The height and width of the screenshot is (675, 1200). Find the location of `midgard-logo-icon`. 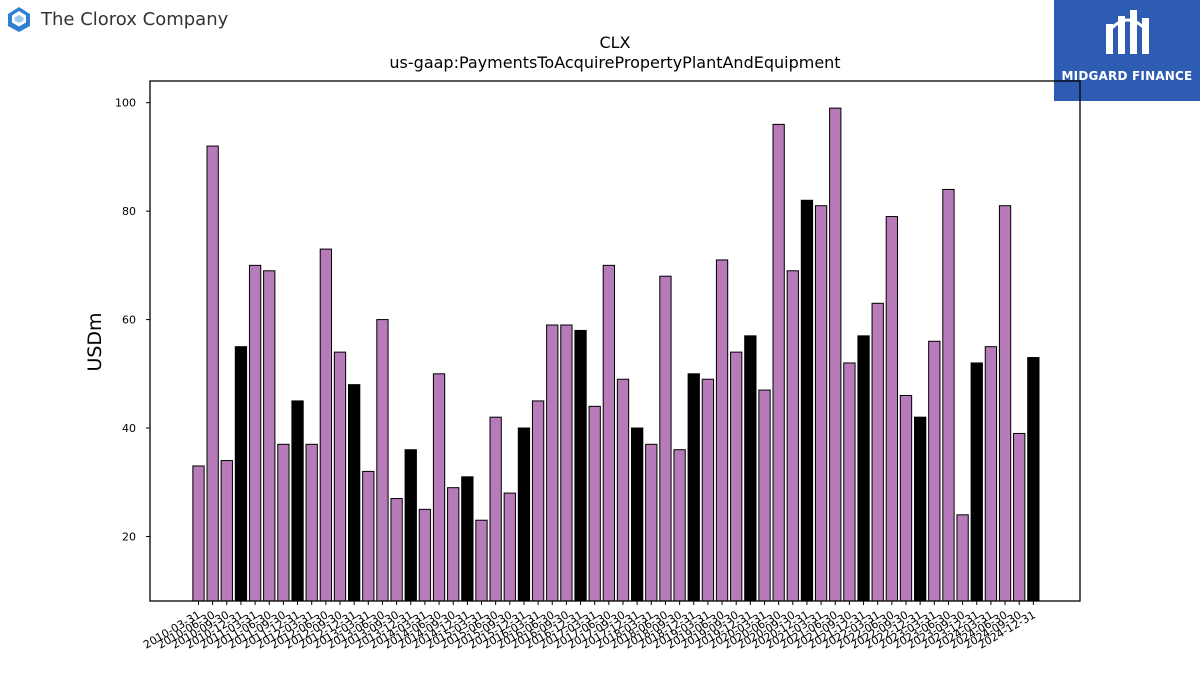

midgard-logo-icon is located at coordinates (1127, 32).